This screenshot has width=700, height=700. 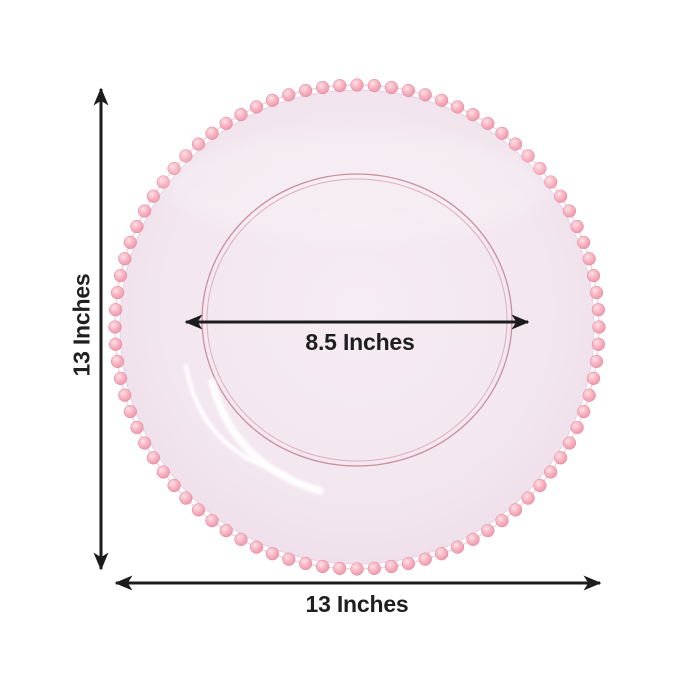 What do you see at coordinates (357, 185) in the screenshot?
I see `sheen-highlight` at bounding box center [357, 185].